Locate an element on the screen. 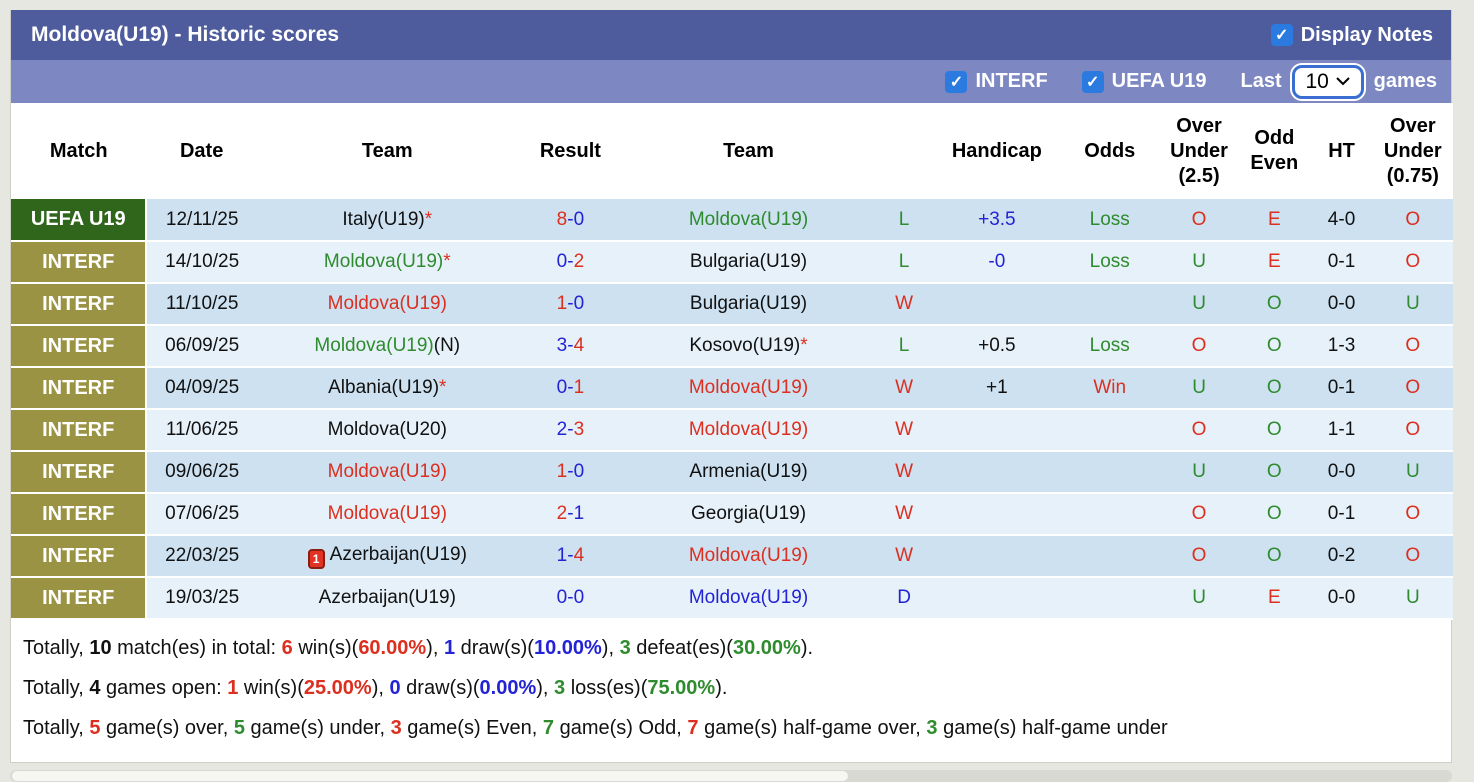  result-cell: 8-0 is located at coordinates (570, 220).